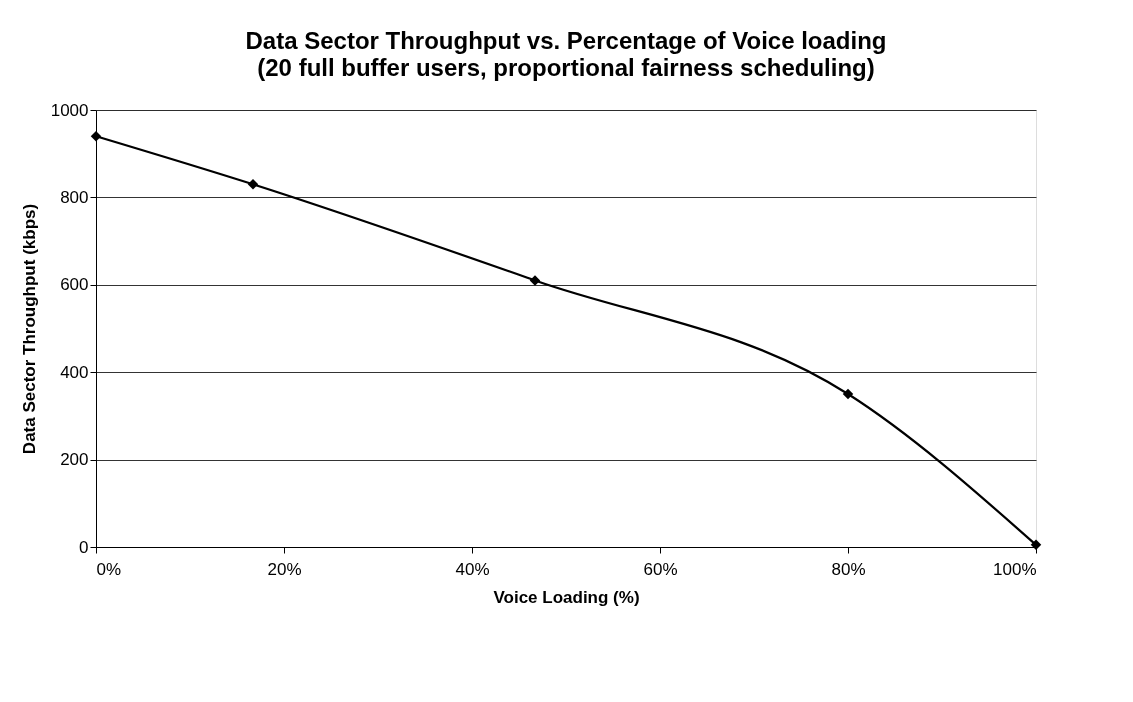 The height and width of the screenshot is (702, 1133). What do you see at coordinates (84, 547) in the screenshot?
I see `y-tick-label: 0` at bounding box center [84, 547].